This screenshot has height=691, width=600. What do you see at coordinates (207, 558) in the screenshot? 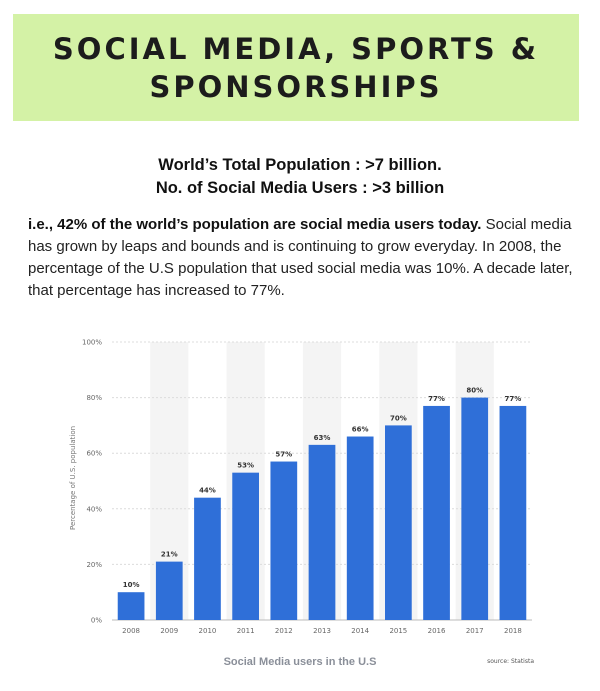
I see `bar-2010` at bounding box center [207, 558].